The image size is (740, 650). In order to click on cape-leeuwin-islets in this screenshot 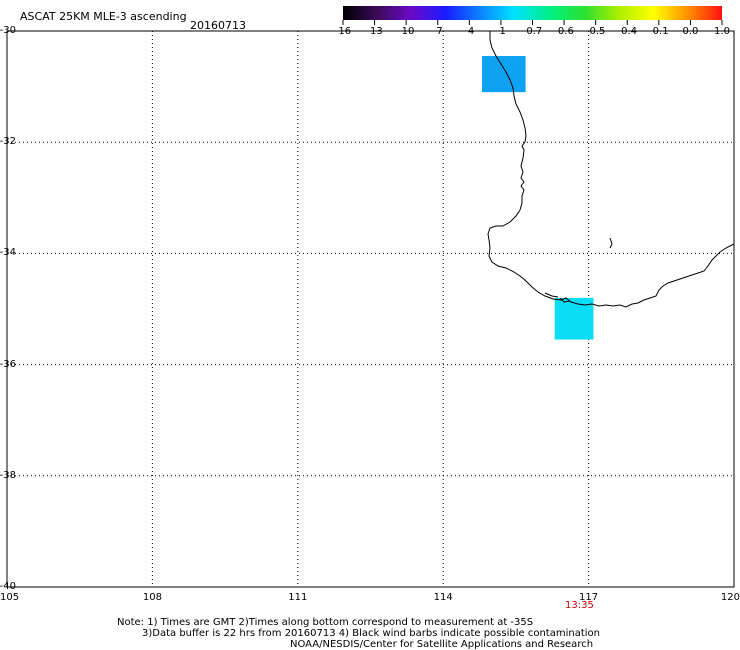, I will do `click(578, 270)`.